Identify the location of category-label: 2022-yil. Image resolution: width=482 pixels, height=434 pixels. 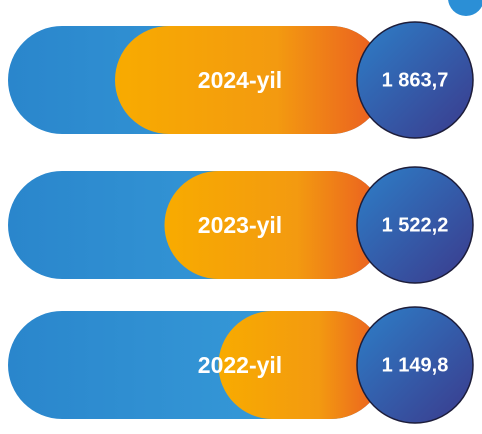
(240, 365).